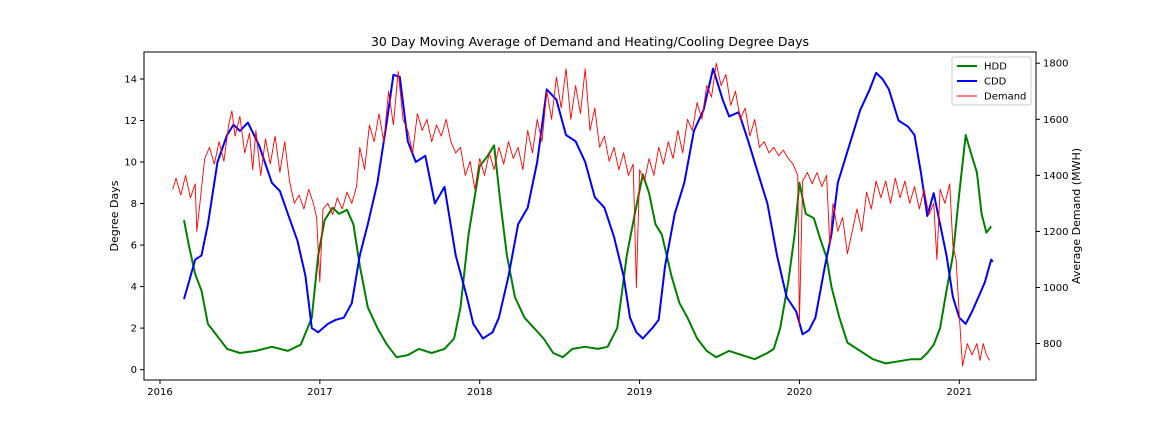 Image resolution: width=1152 pixels, height=432 pixels. I want to click on x-tick-label: 2018, so click(479, 392).